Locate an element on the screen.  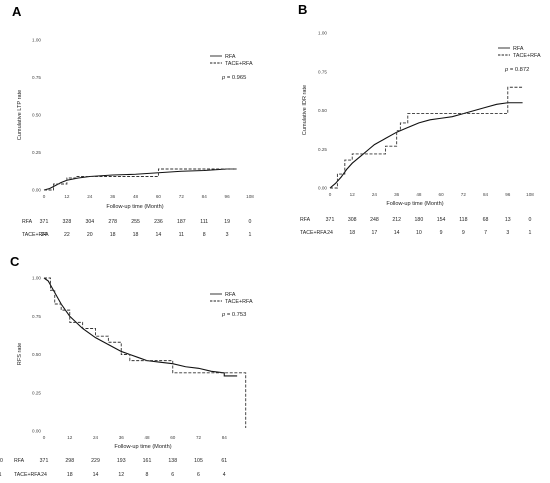
risk-cell: 111 is located at coordinates (204, 222).